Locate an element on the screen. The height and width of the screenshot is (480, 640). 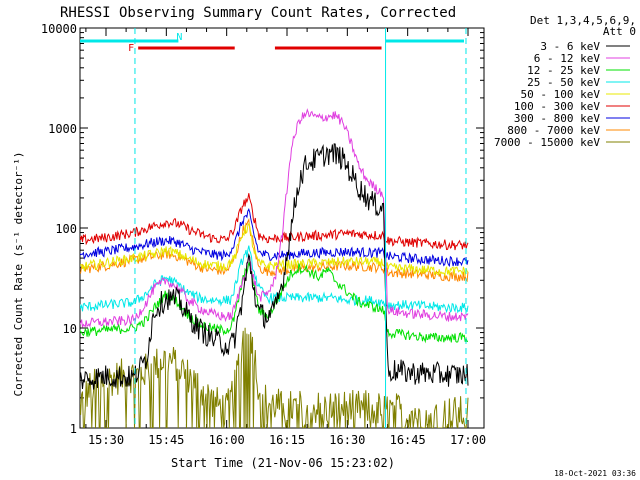
y-tick-label: 100 is located at coordinates (66, 229).